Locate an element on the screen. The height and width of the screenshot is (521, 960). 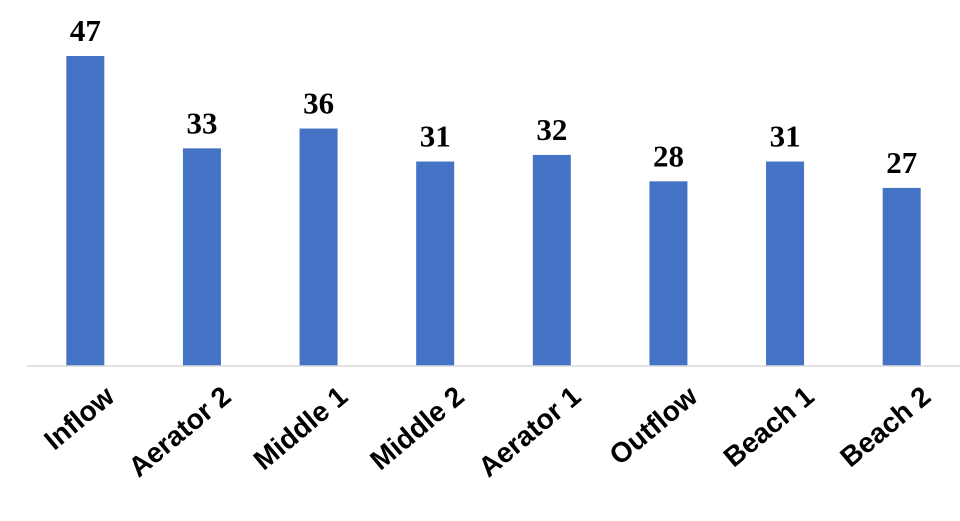
category-label-middle-2: Middle 2 is located at coordinates (417, 428).